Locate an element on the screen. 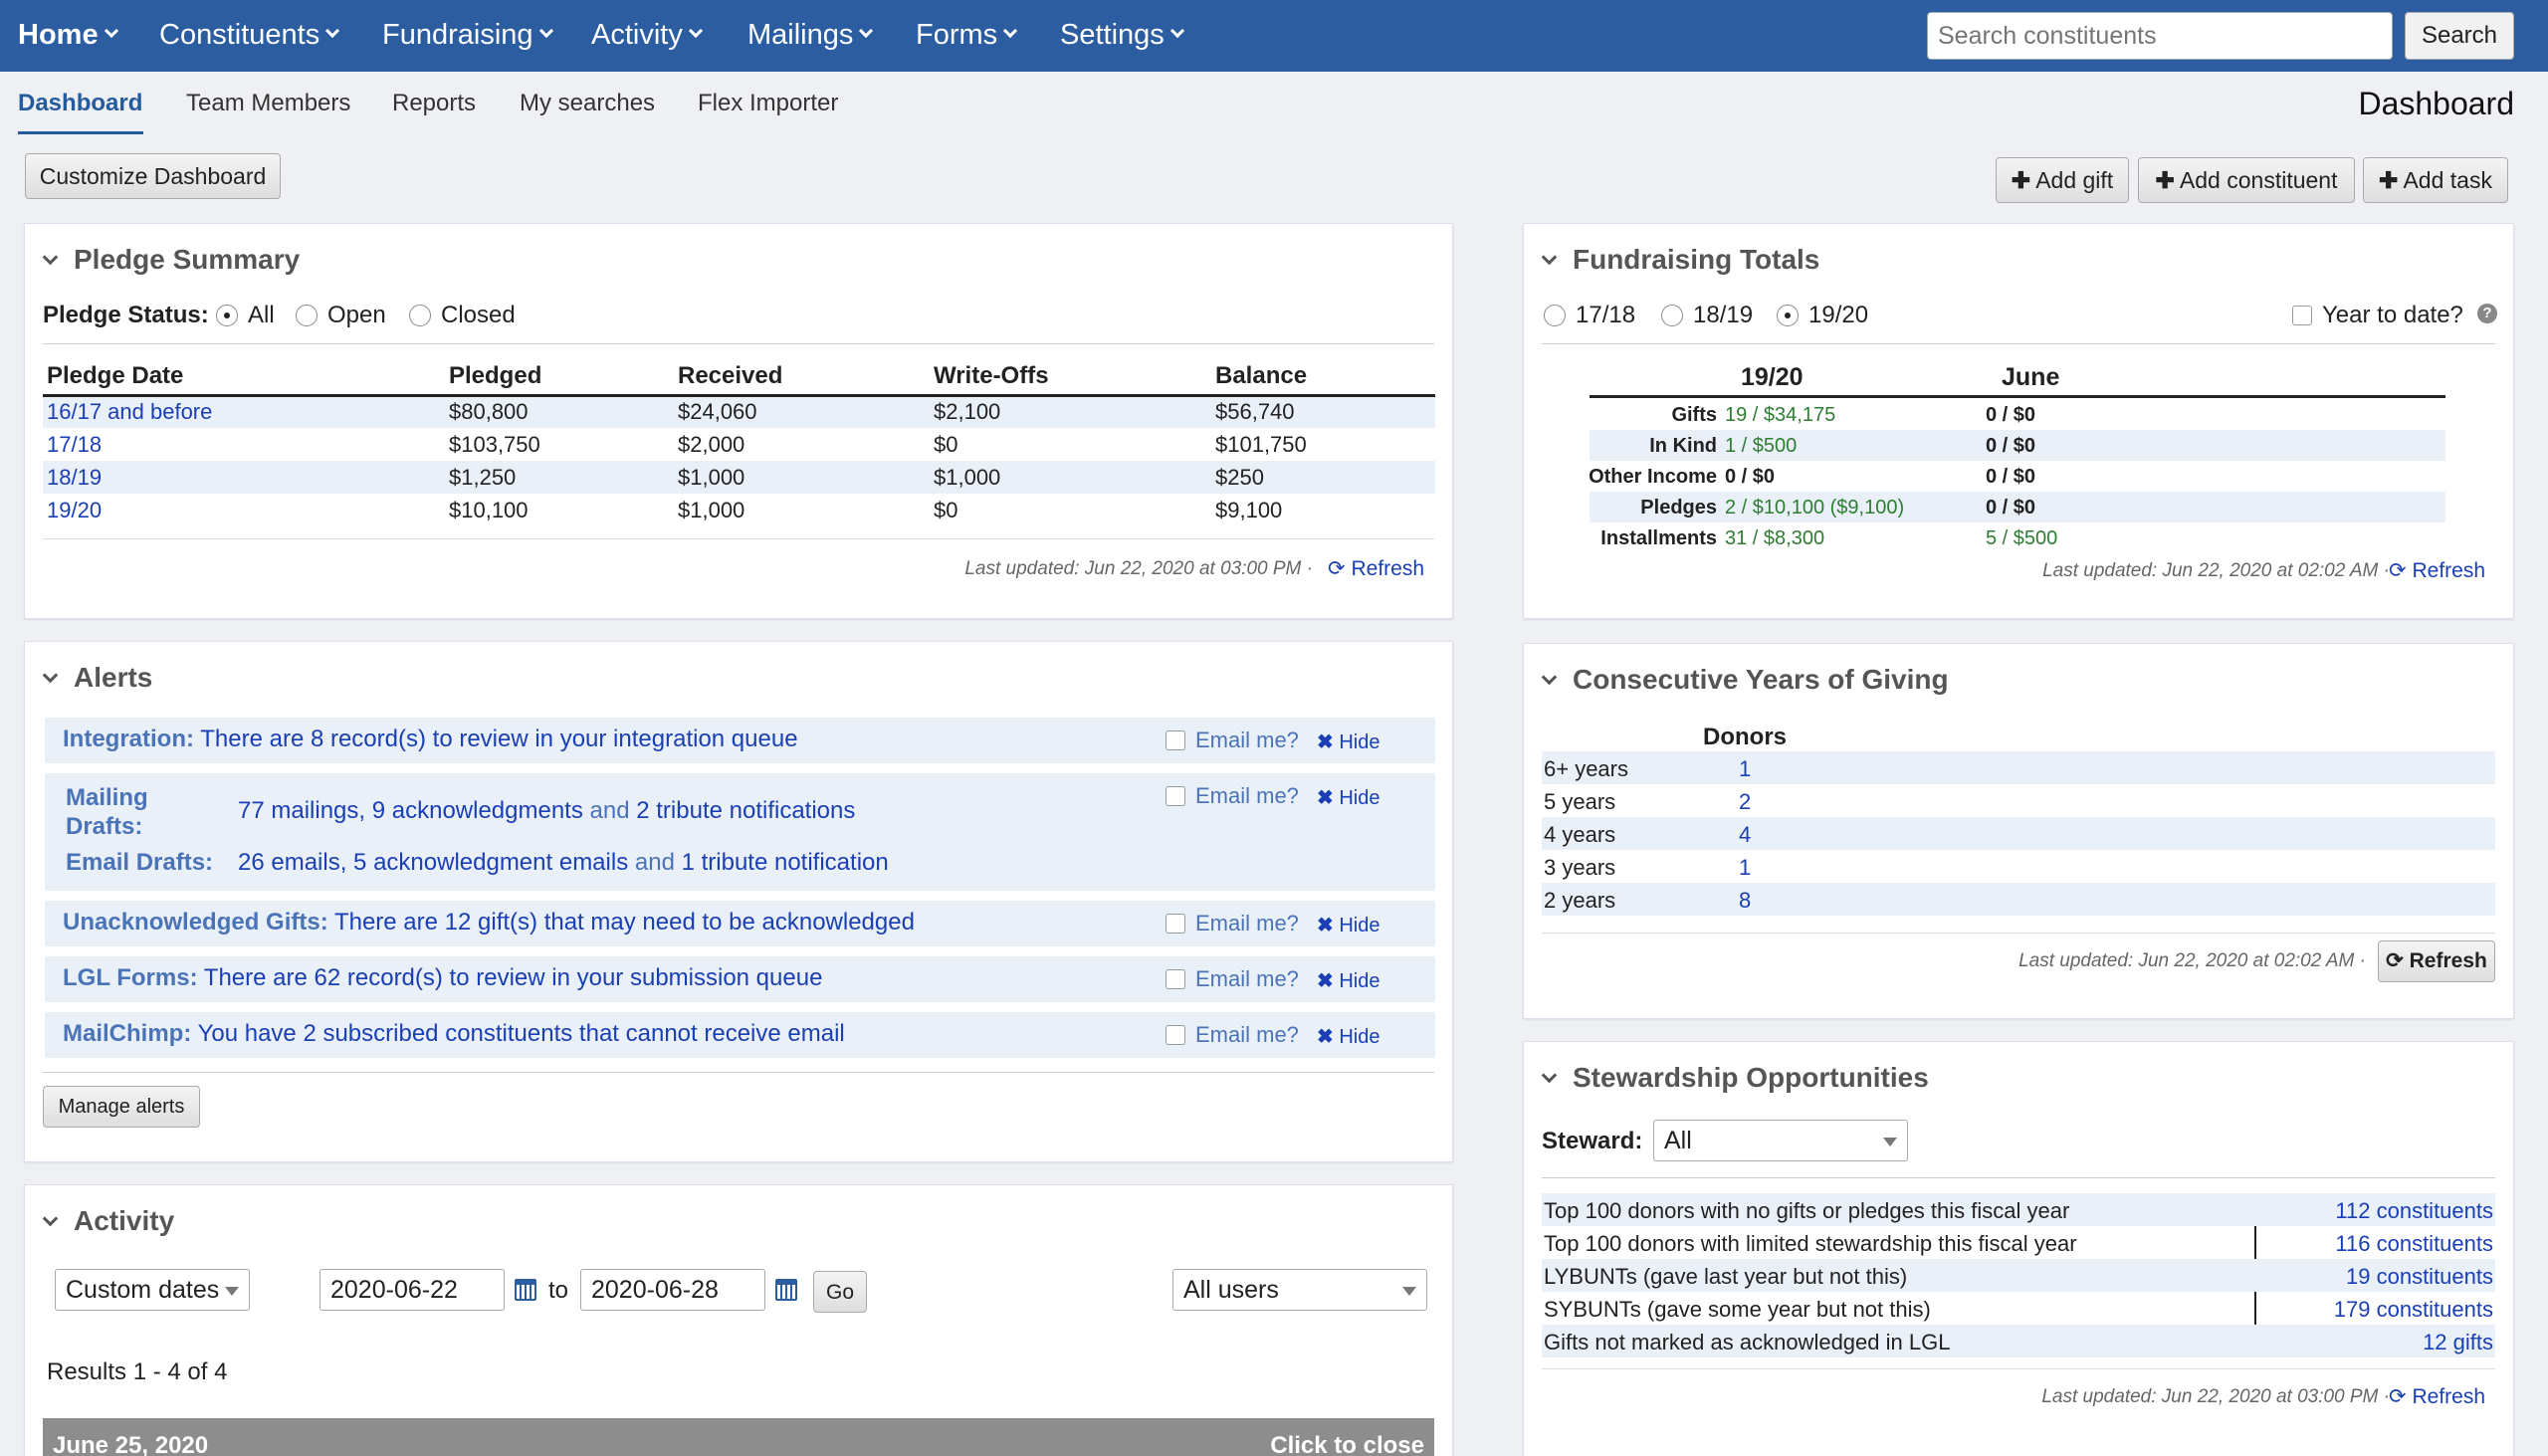  radio-1718: 17/18 is located at coordinates (1589, 315).